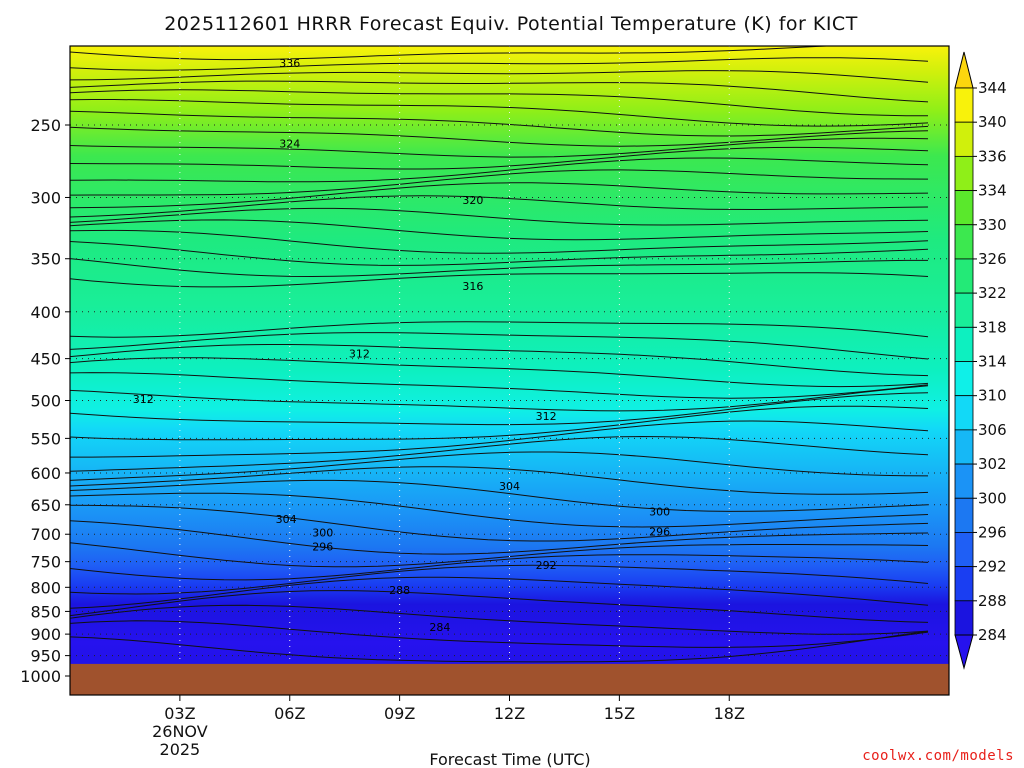 The width and height of the screenshot is (1024, 768). I want to click on colorbar-label: 284, so click(992, 635).